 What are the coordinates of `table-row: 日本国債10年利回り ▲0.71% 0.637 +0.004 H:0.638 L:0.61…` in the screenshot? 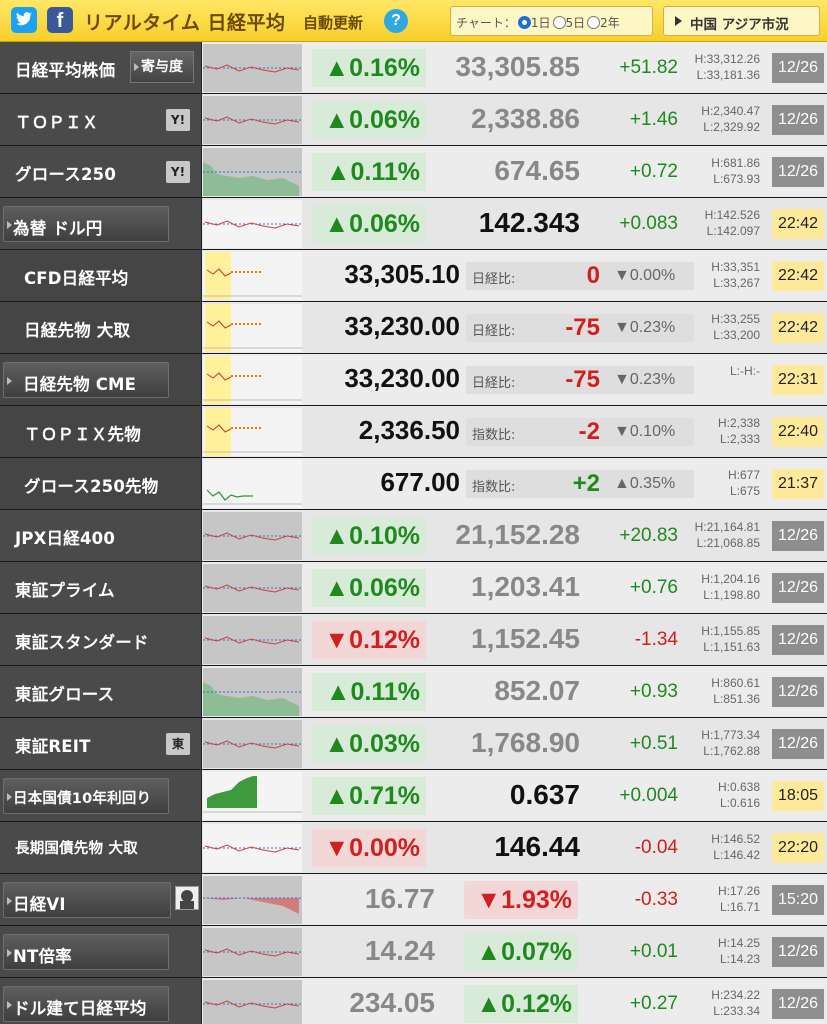 It's located at (413, 796).